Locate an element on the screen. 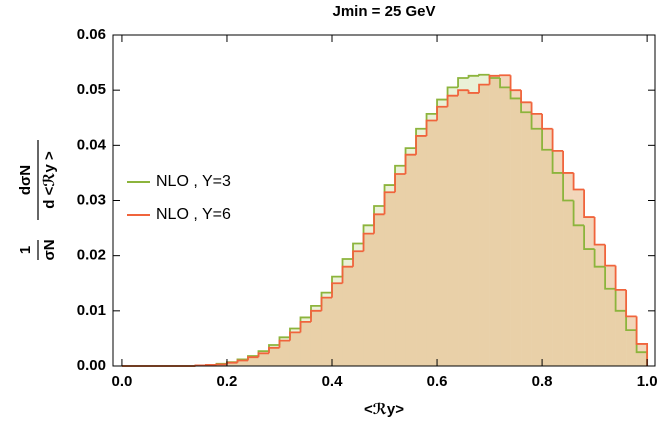 Image resolution: width=664 pixels, height=426 pixels. y-axis-label: 1 σN dσN d <ℛy > is located at coordinates (37, 200).